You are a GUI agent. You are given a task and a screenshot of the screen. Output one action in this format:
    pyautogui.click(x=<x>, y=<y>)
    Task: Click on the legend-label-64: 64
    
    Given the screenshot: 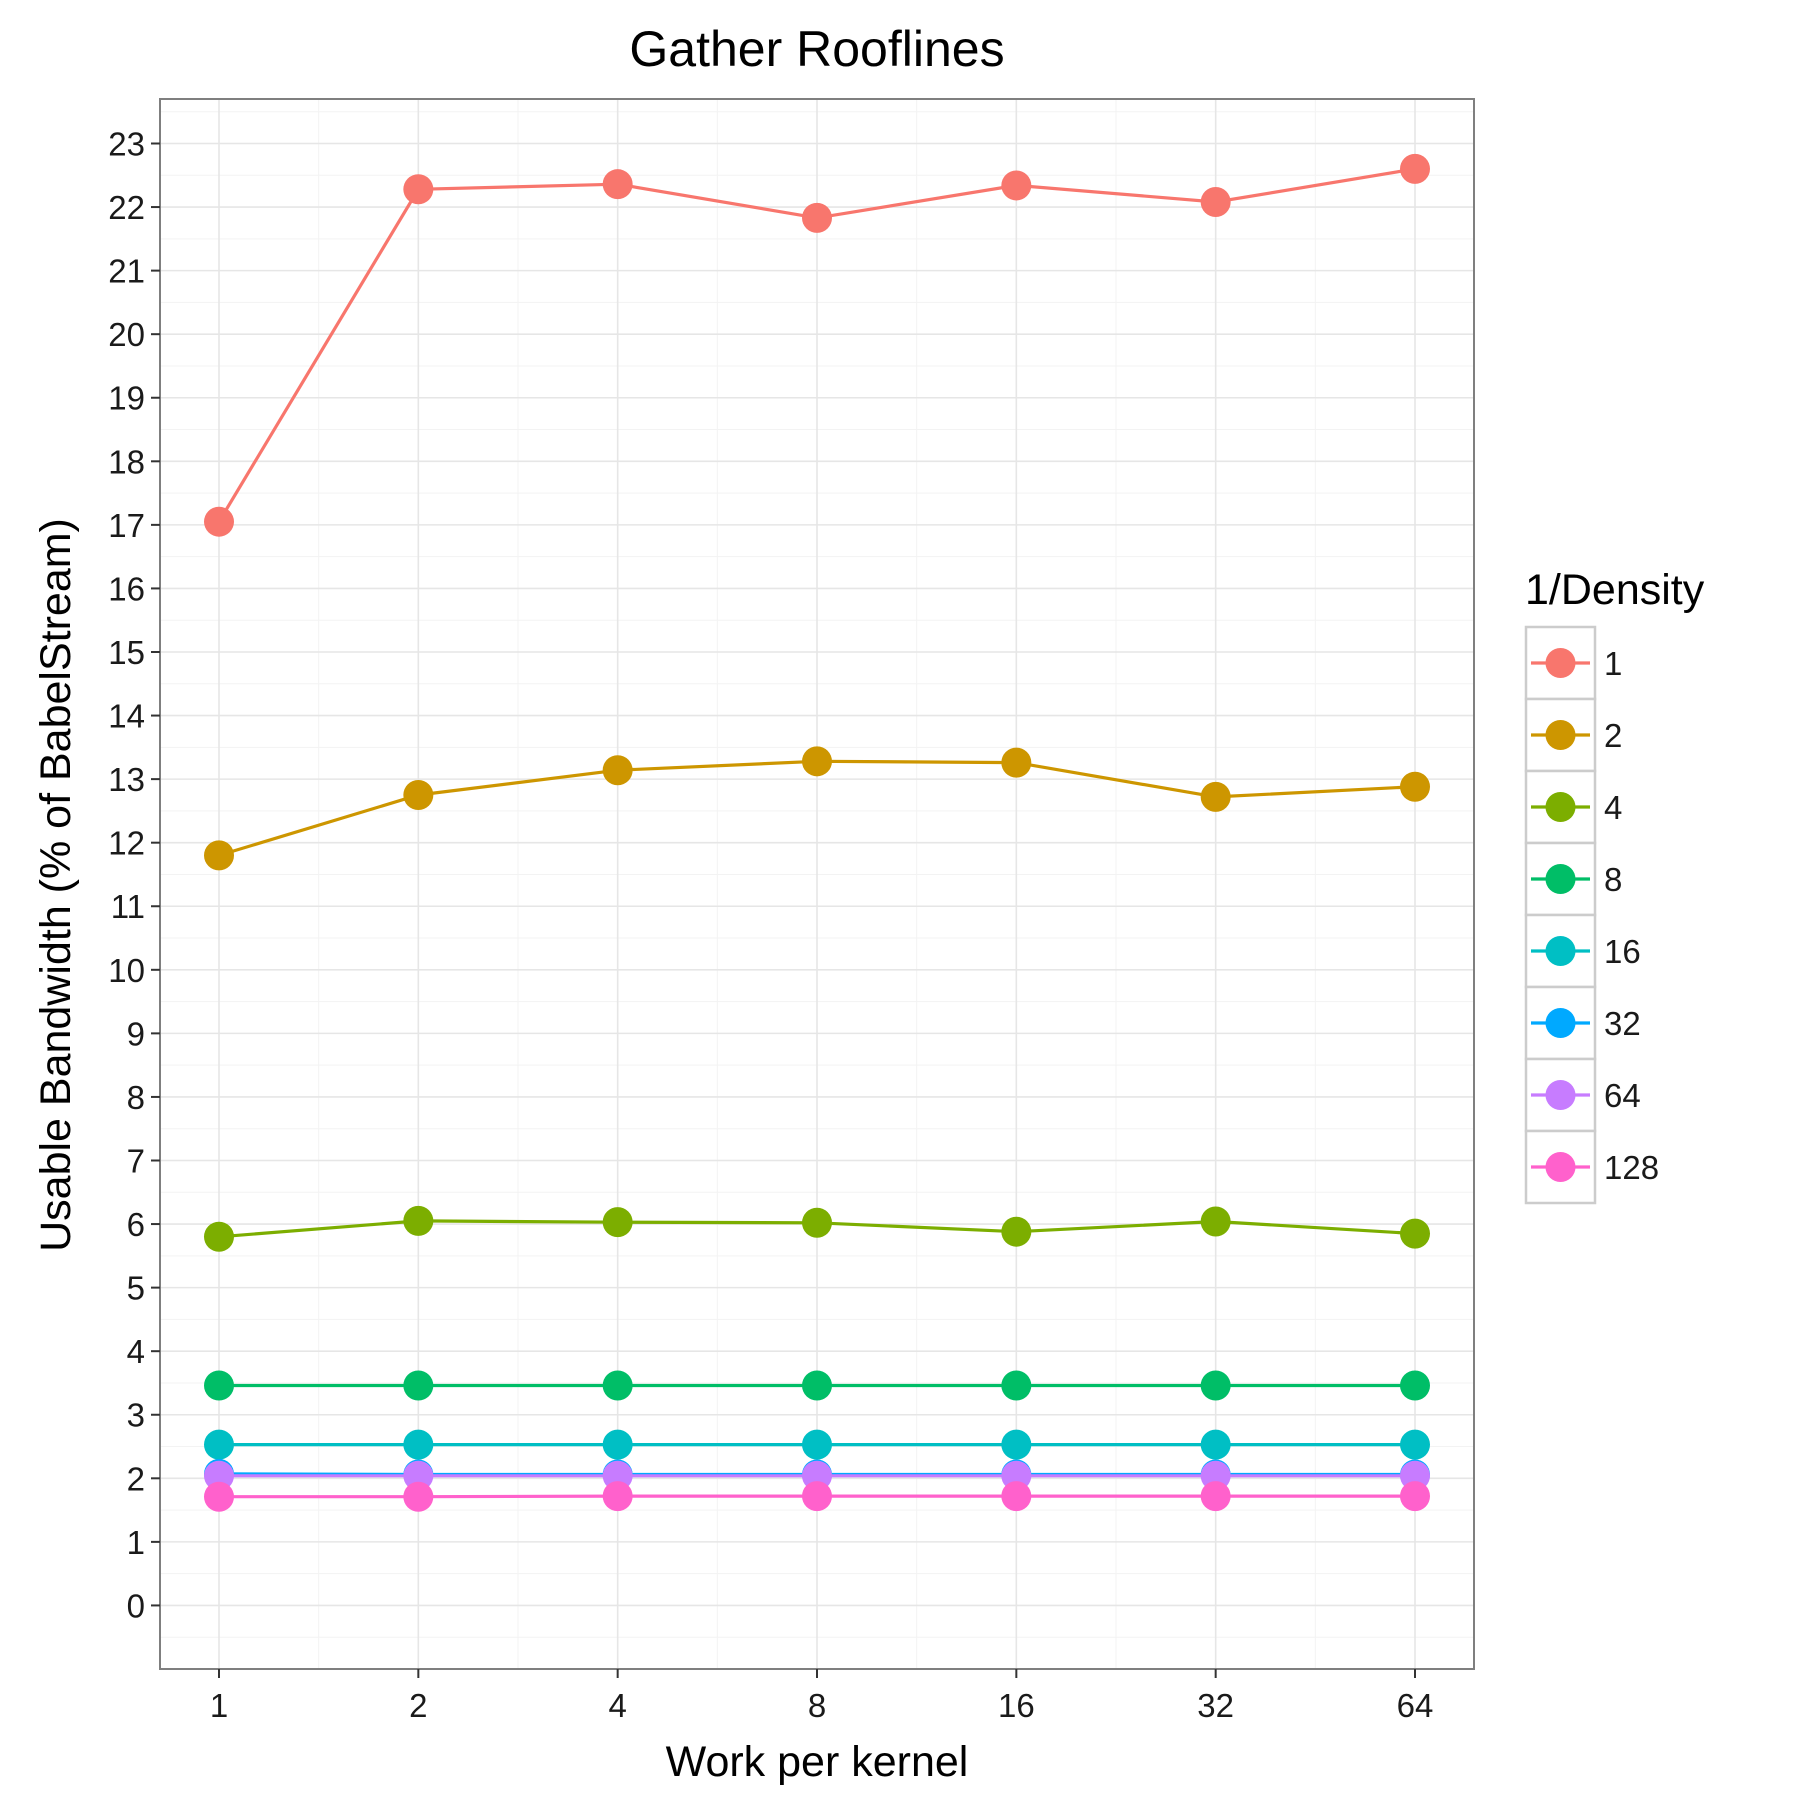 What is the action you would take?
    pyautogui.click(x=1622, y=1095)
    